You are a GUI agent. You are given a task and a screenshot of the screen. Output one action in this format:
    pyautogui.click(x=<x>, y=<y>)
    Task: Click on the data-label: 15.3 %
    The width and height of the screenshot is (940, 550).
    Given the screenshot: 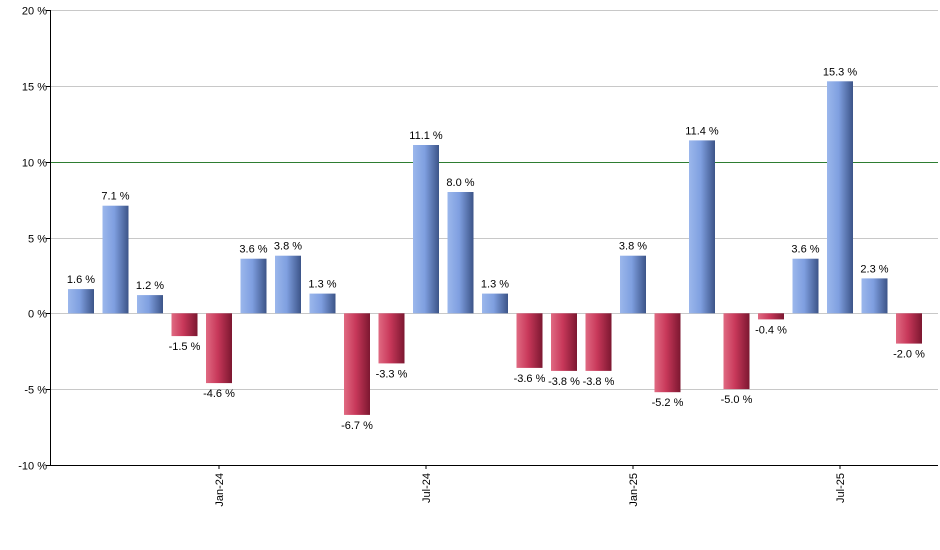 What is the action you would take?
    pyautogui.click(x=840, y=72)
    